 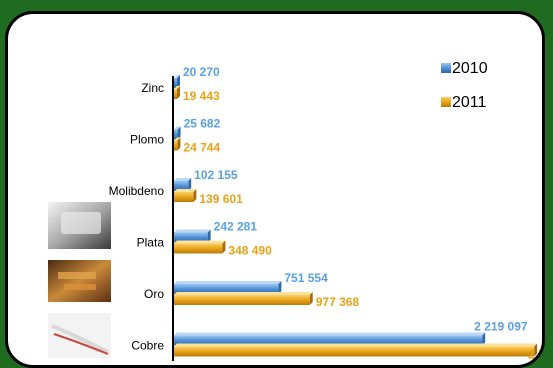 I want to click on value-label-2011: 2 593 377, so click(x=536, y=355).